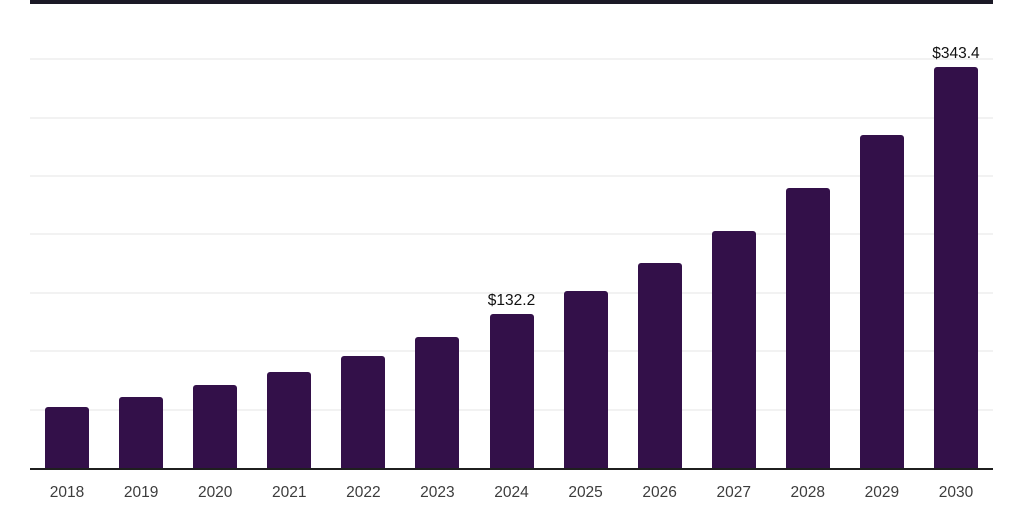 This screenshot has height=512, width=1024. What do you see at coordinates (215, 492) in the screenshot?
I see `x-tick-2020: 2020` at bounding box center [215, 492].